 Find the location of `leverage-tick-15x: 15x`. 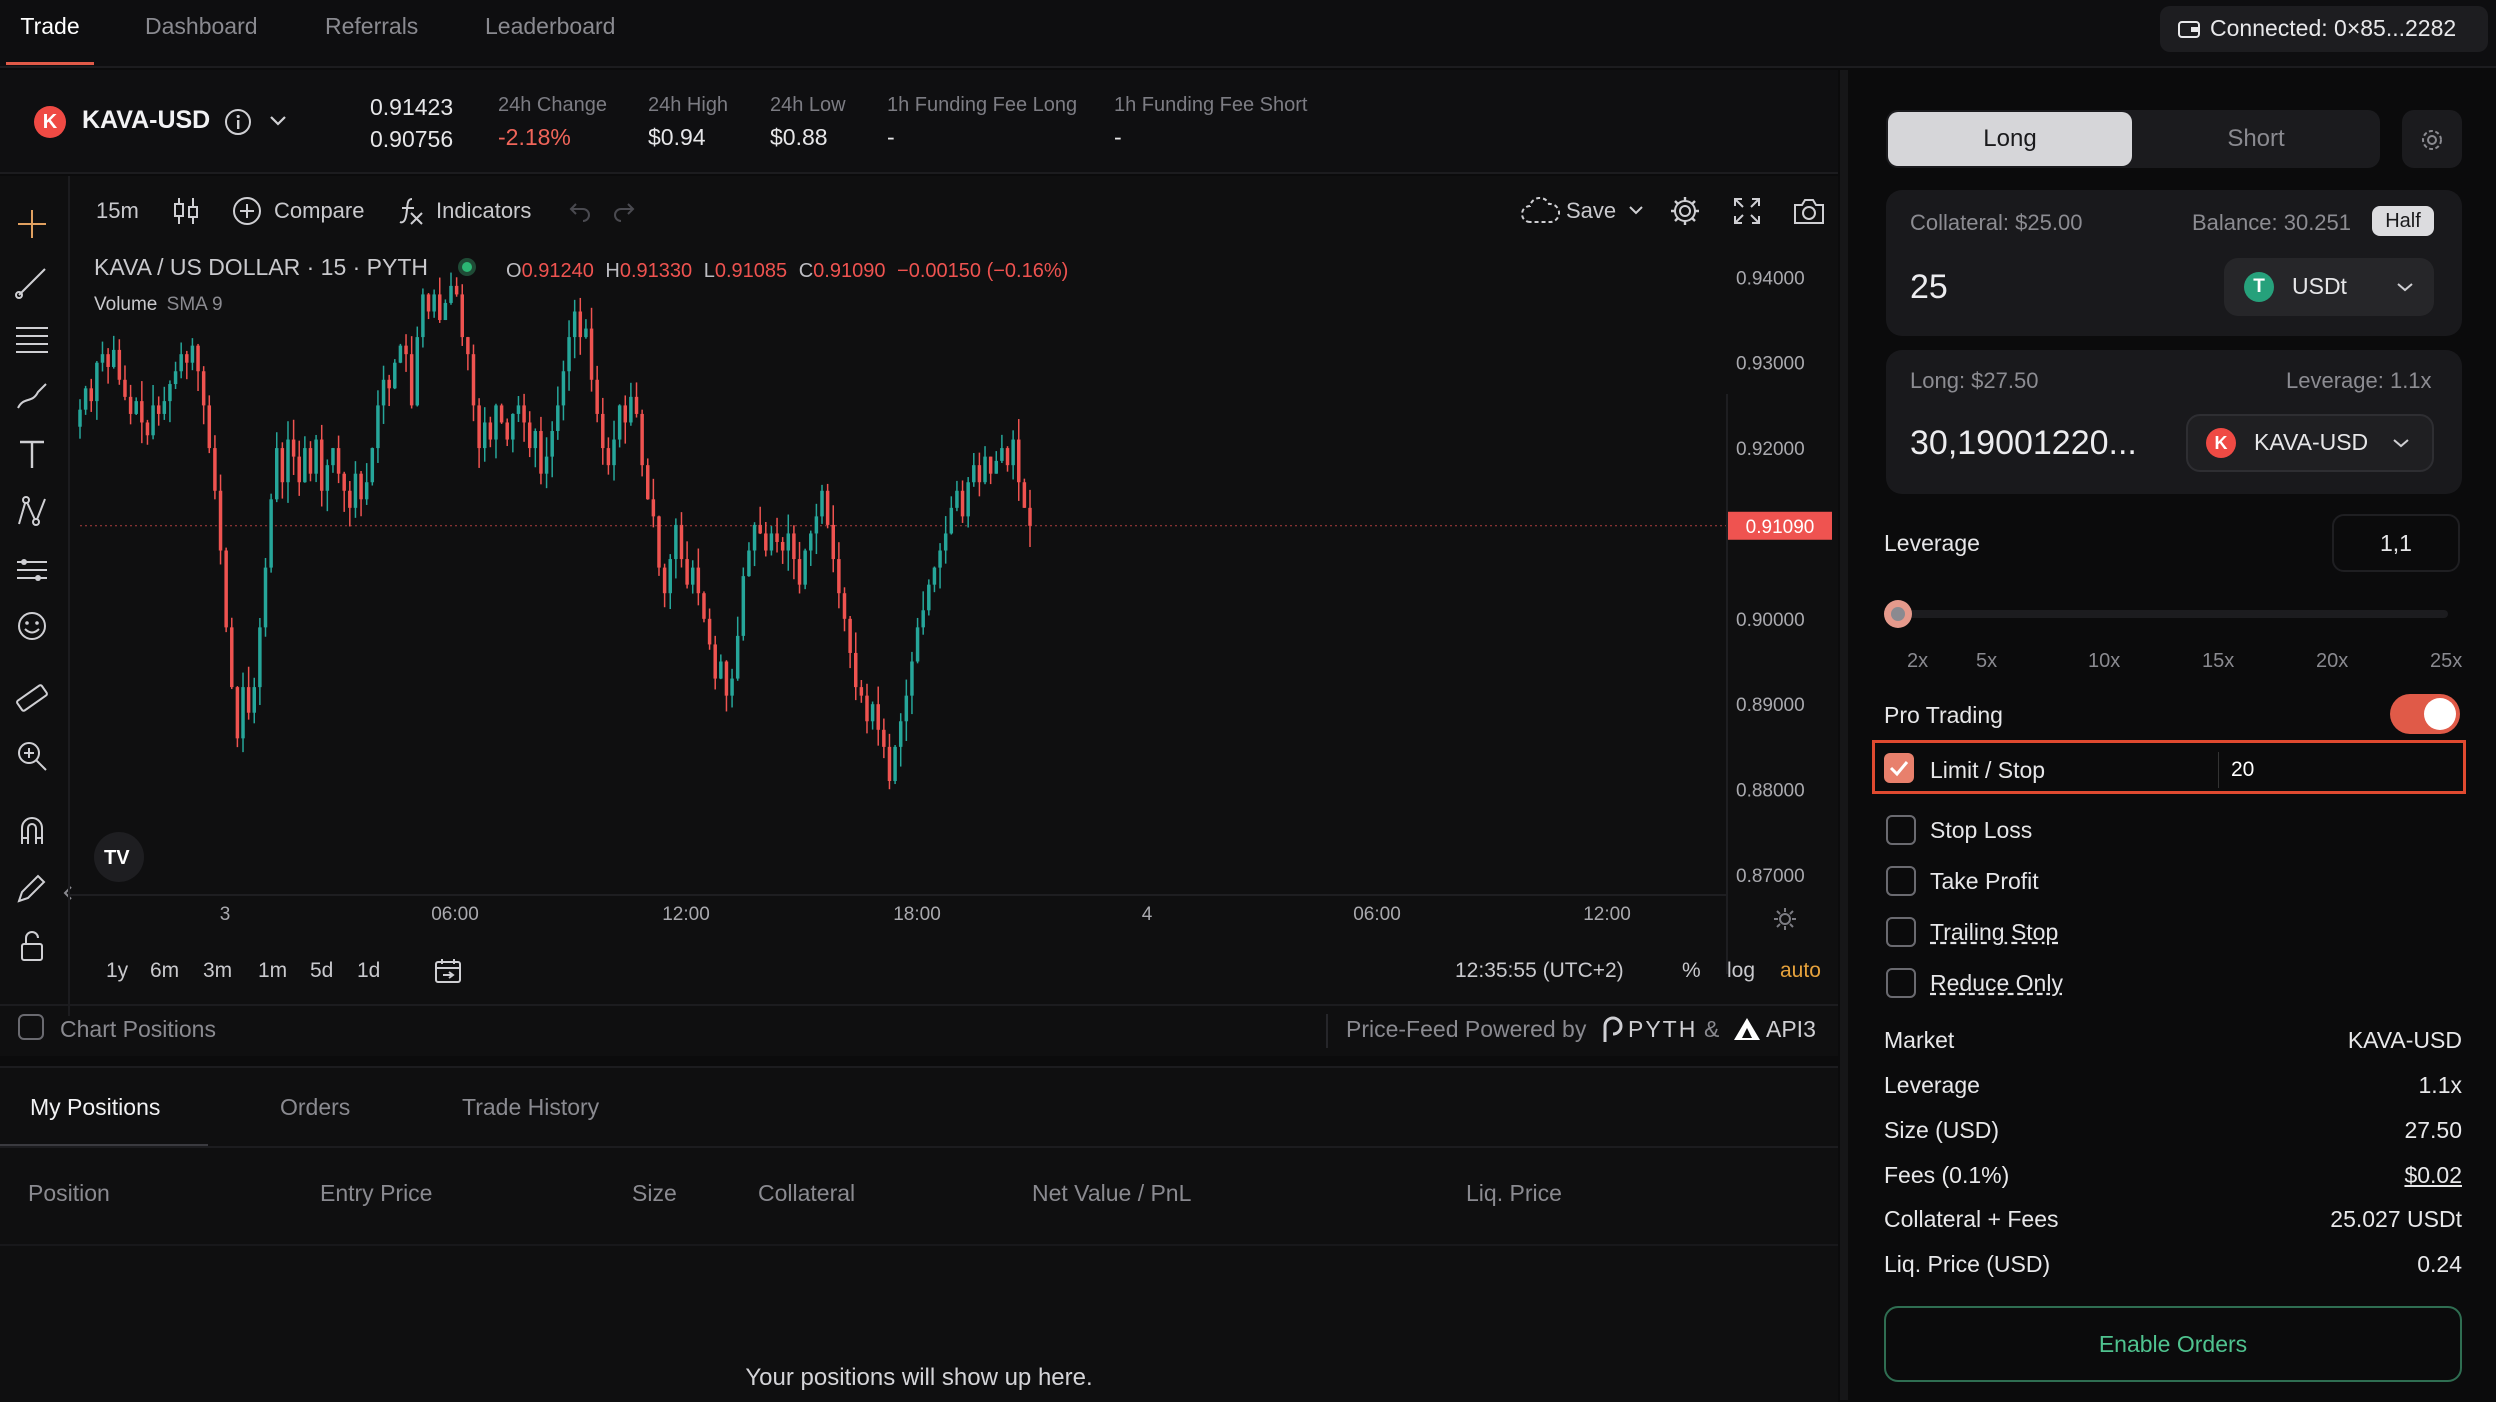

leverage-tick-15x: 15x is located at coordinates (2218, 661).